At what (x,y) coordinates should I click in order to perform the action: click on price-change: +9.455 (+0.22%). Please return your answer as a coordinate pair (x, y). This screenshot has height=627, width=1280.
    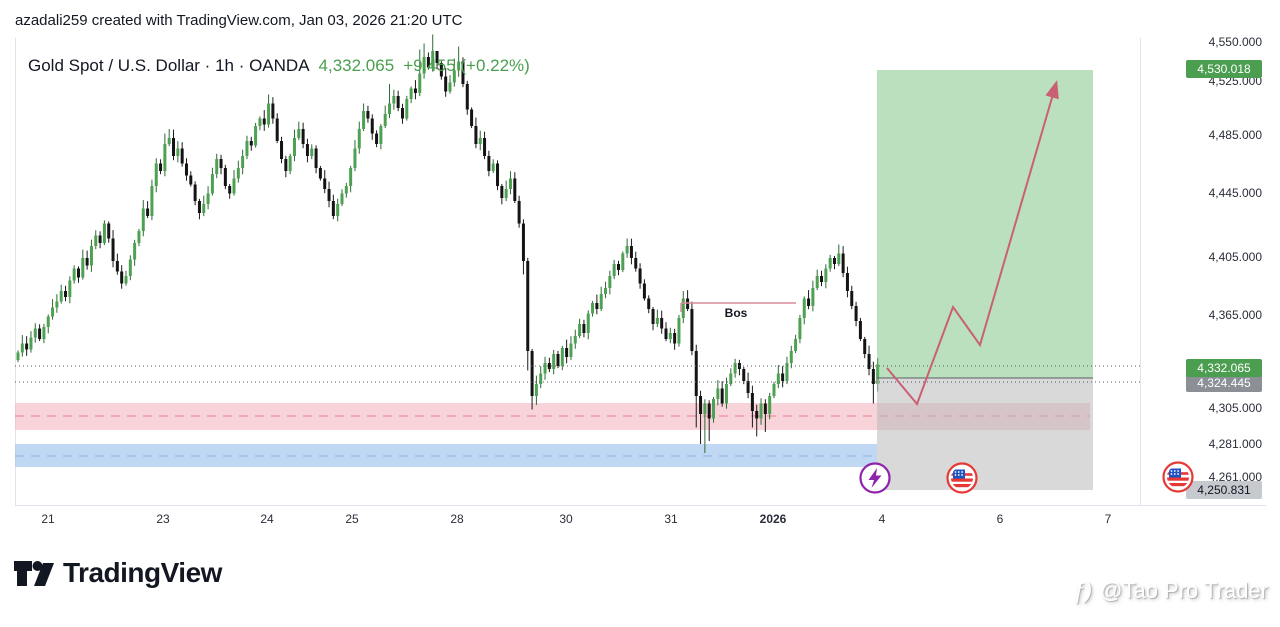
    Looking at the image, I should click on (466, 65).